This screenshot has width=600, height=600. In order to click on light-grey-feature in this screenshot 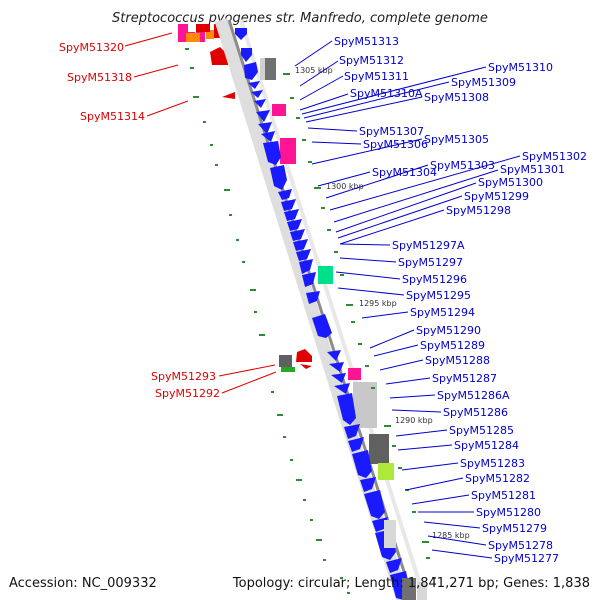, I will do `click(422, 591)`.